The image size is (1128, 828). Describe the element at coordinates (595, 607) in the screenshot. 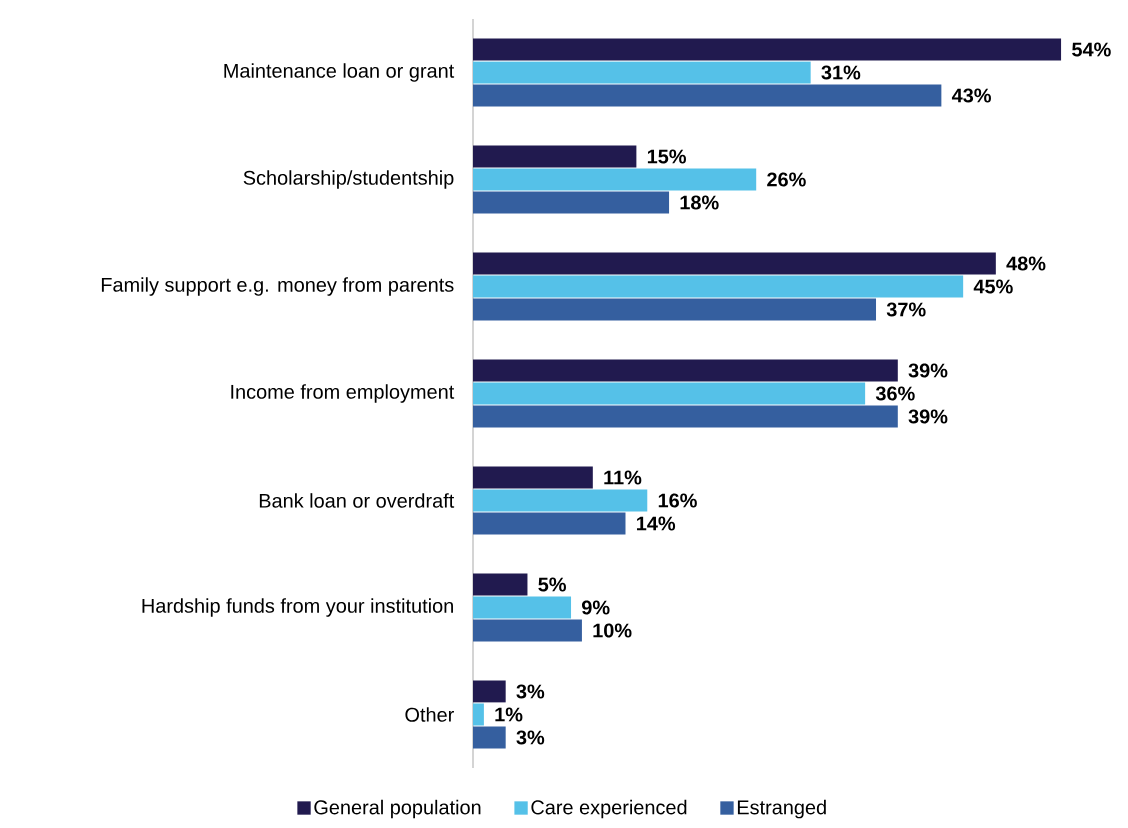

I see `data-label: 9%` at that location.